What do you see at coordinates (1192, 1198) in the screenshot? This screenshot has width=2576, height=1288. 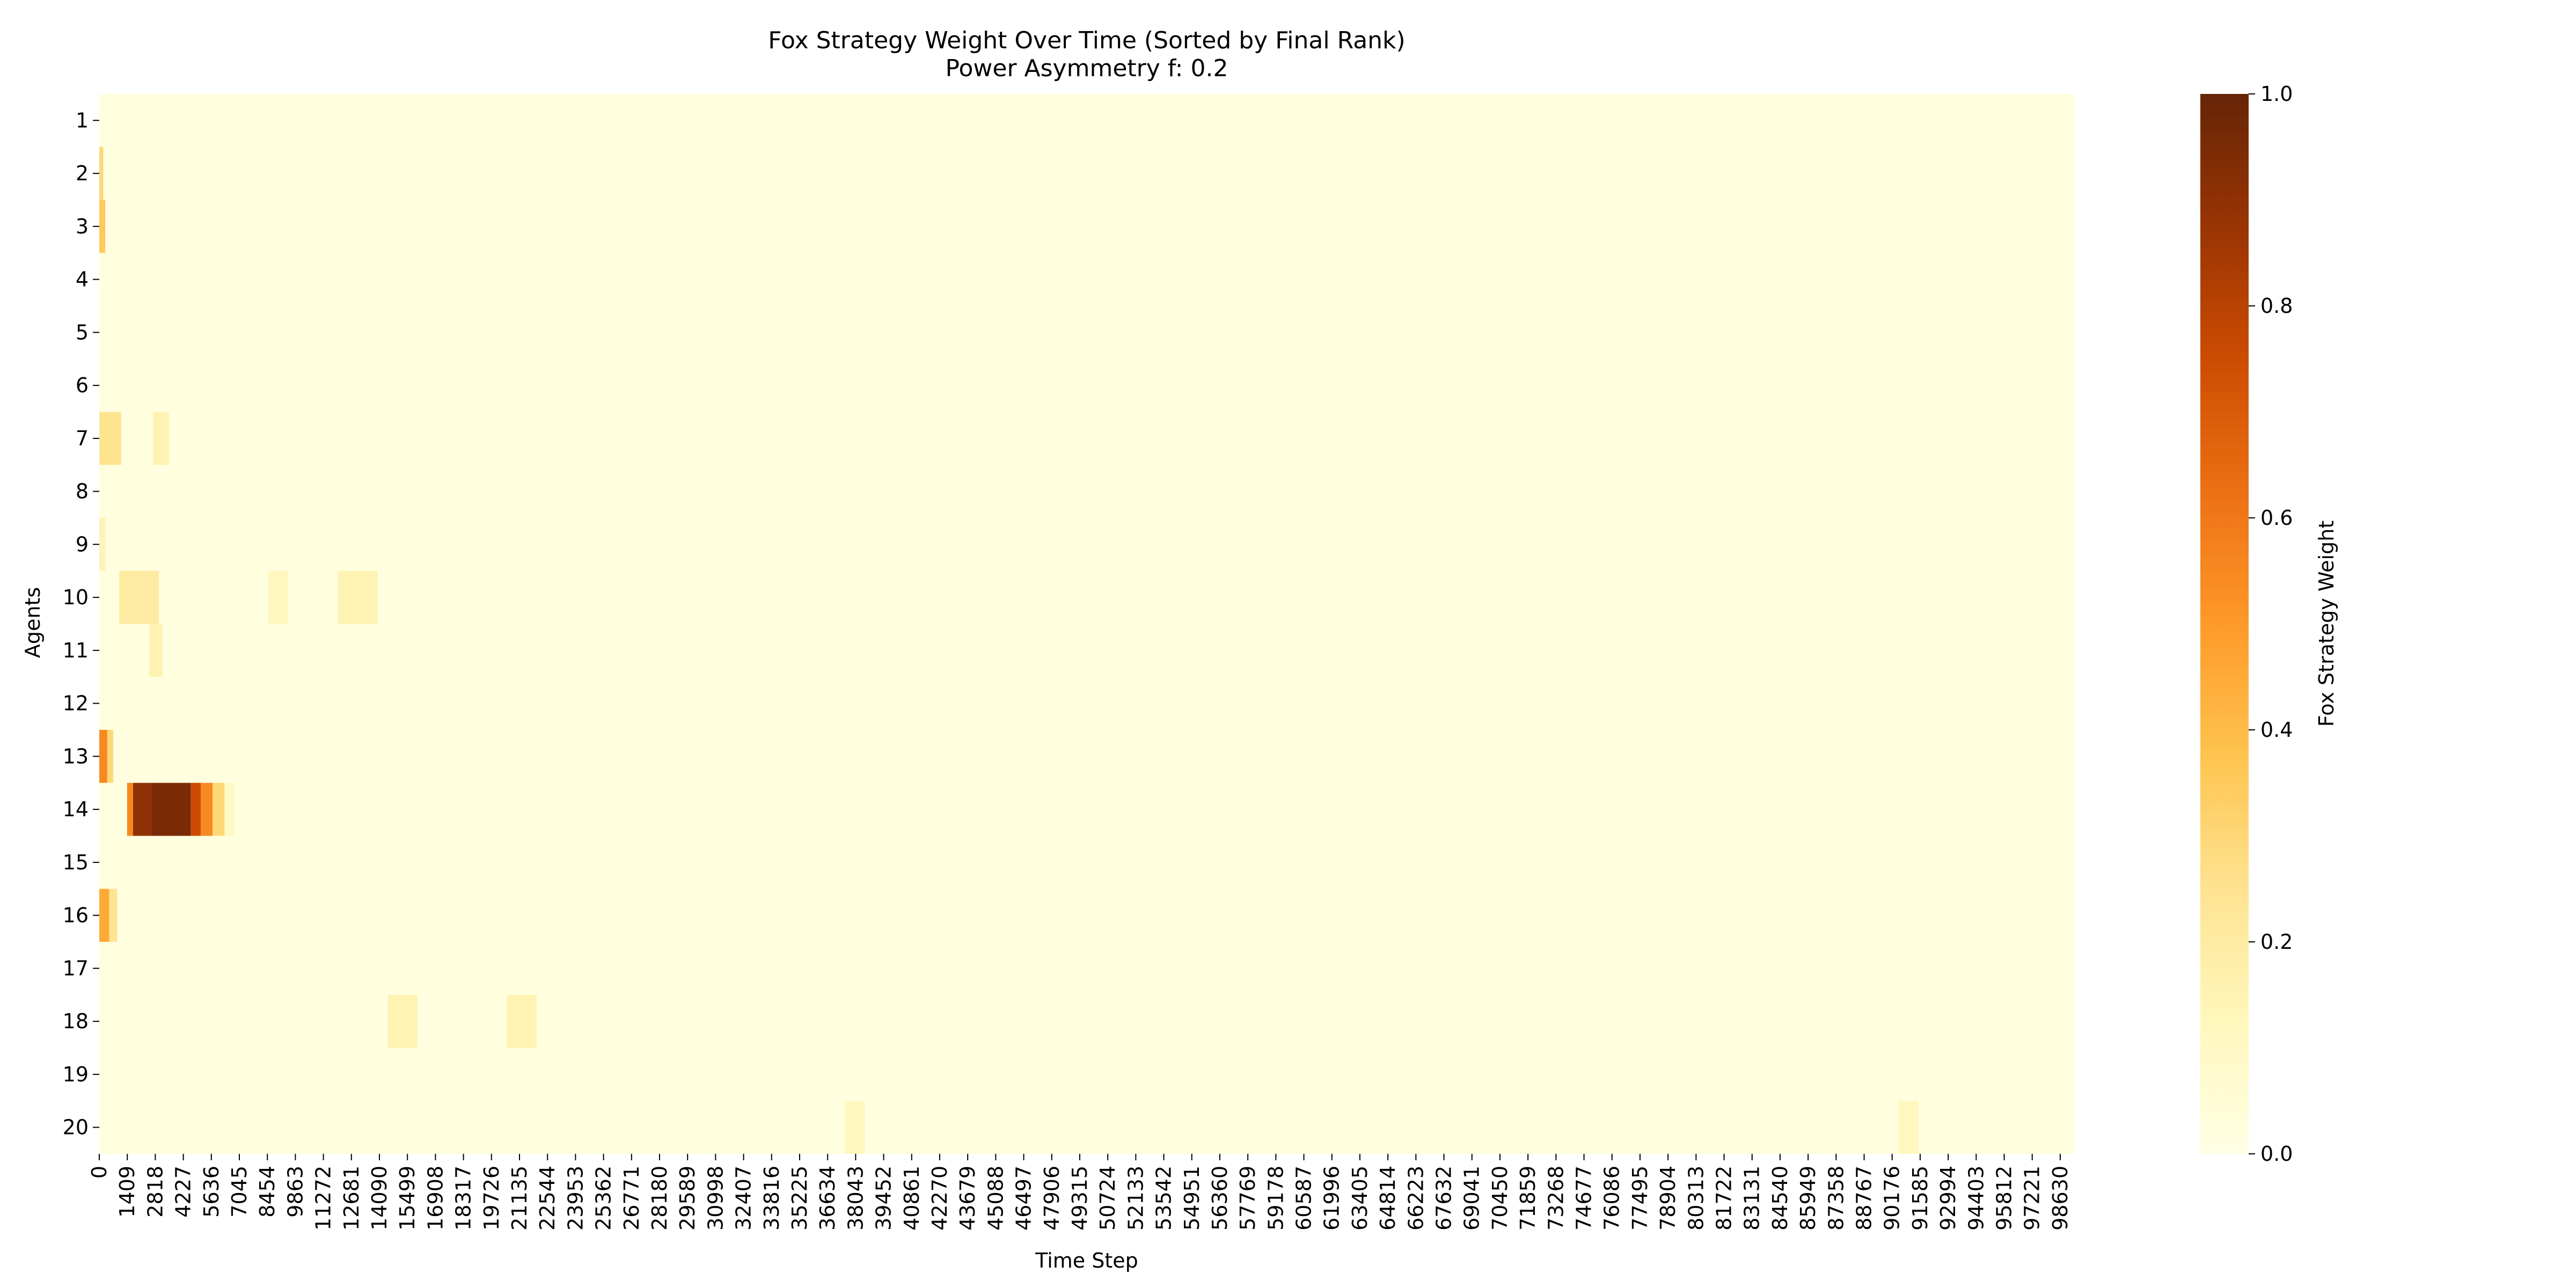 I see `x-tick-label: 54951` at bounding box center [1192, 1198].